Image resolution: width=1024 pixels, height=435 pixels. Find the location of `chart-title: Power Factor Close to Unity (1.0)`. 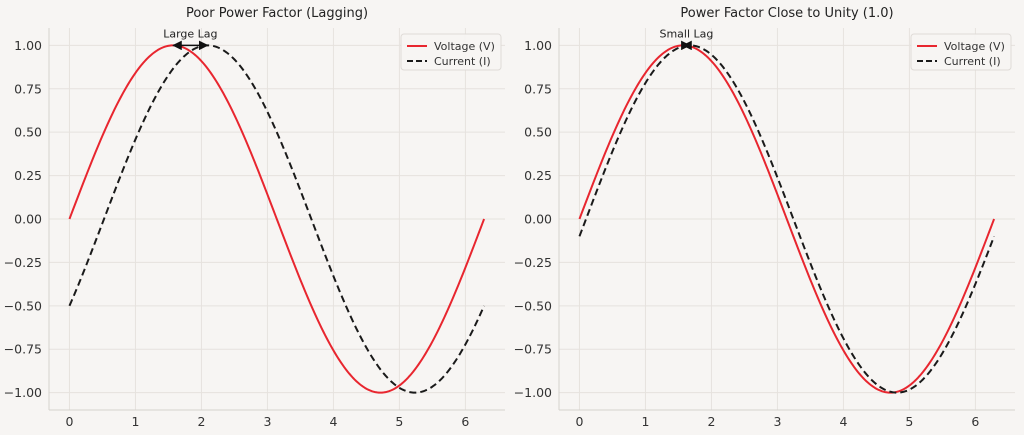

chart-title: Power Factor Close to Unity (1.0) is located at coordinates (786, 13).